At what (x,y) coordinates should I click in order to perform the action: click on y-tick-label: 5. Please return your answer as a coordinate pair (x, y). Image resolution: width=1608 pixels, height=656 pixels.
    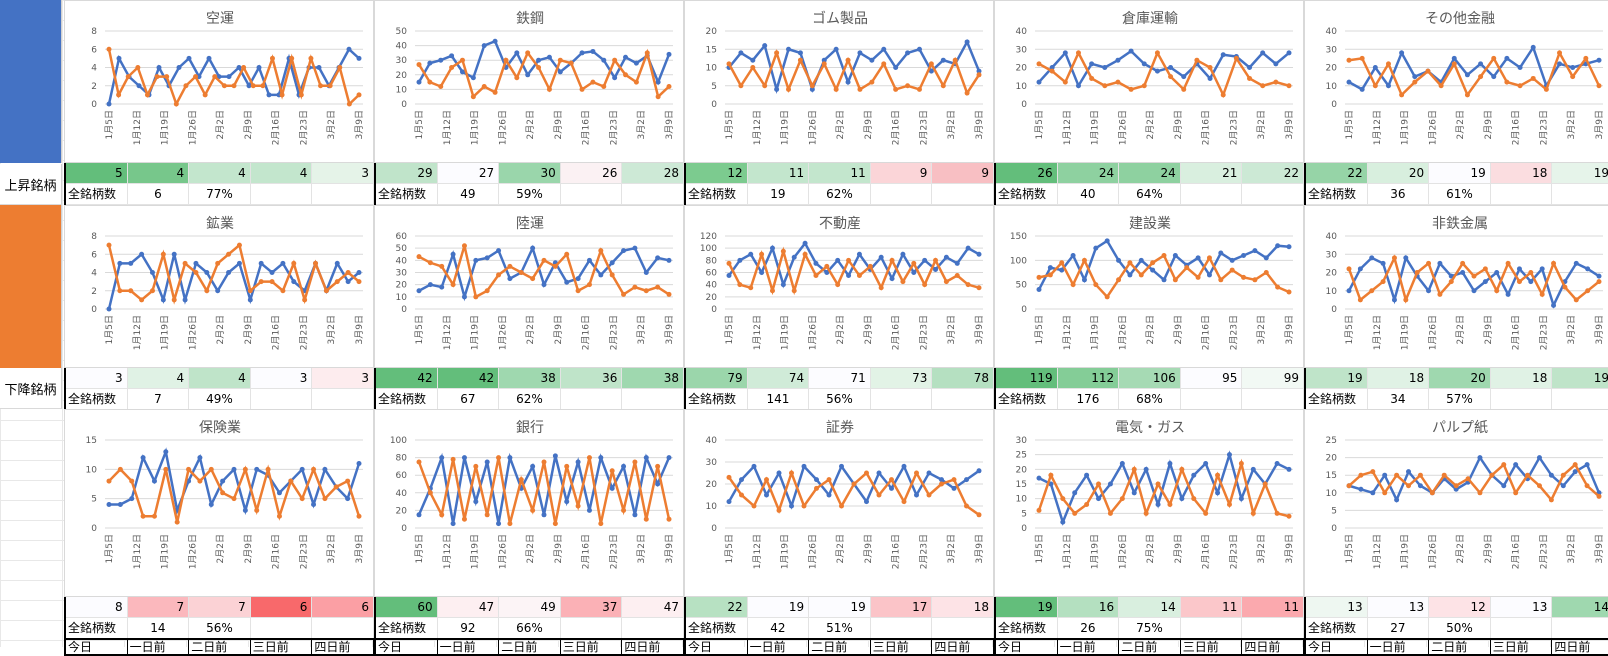
    Looking at the image, I should click on (1024, 514).